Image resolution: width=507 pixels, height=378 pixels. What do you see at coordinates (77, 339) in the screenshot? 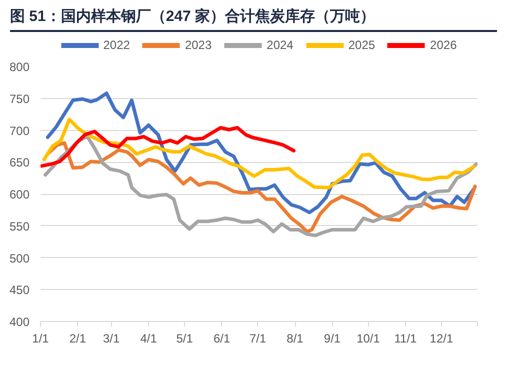
I see `x-tick-label: 2/1` at bounding box center [77, 339].